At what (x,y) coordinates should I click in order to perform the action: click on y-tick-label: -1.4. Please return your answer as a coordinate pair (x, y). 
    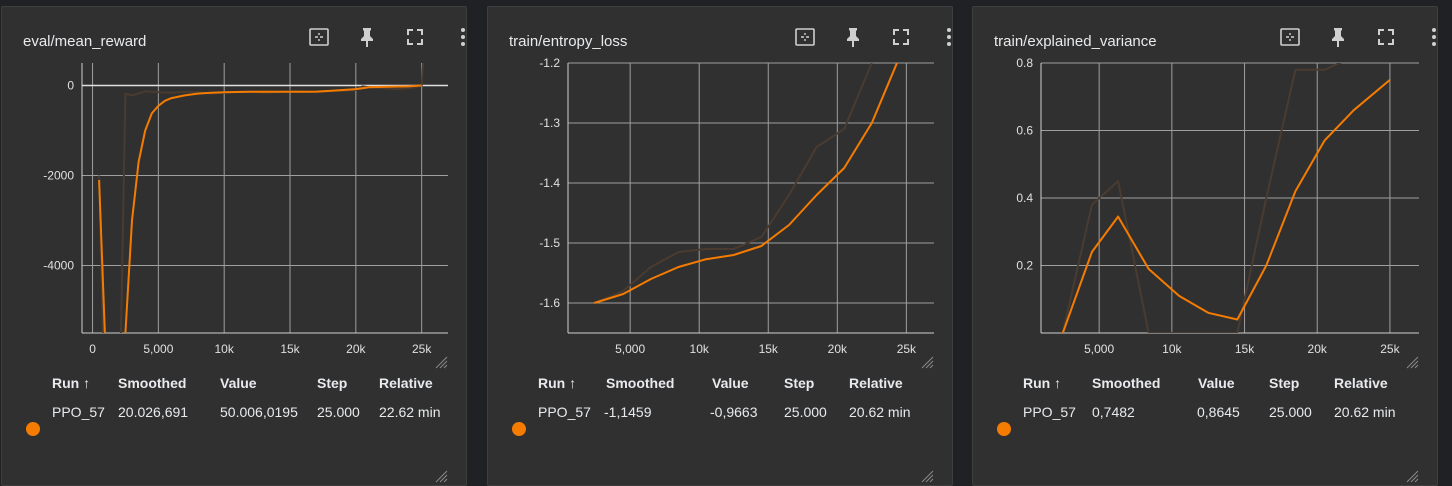
    Looking at the image, I should click on (549, 183).